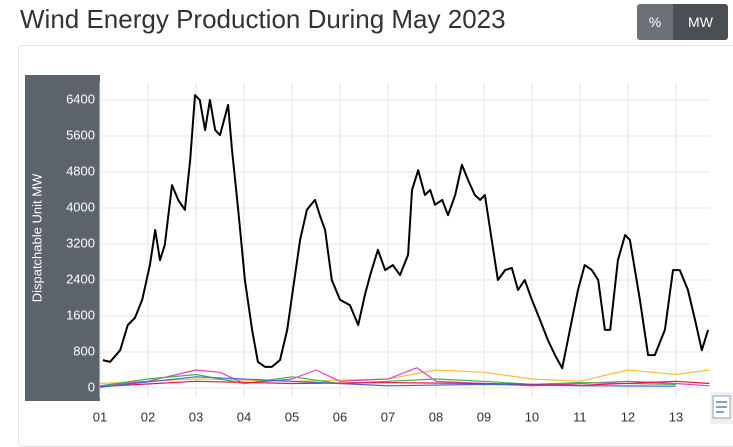 The height and width of the screenshot is (447, 733). I want to click on x-tick-label: 03, so click(196, 416).